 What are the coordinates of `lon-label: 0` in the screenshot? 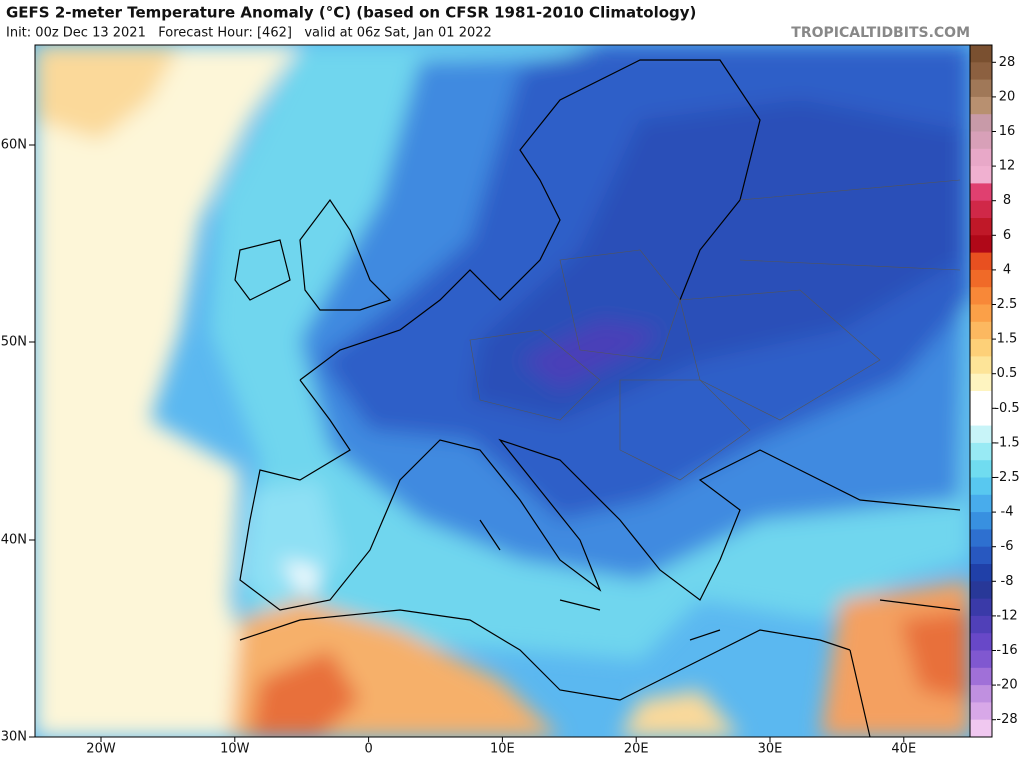 It's located at (368, 749).